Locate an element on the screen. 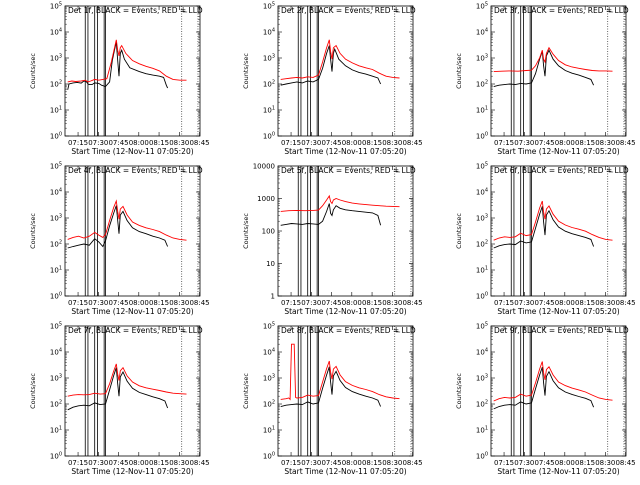 Image resolution: width=640 pixels, height=485 pixels. panel-title: Det 7f, BLACK = Events, RED = LLD is located at coordinates (135, 330).